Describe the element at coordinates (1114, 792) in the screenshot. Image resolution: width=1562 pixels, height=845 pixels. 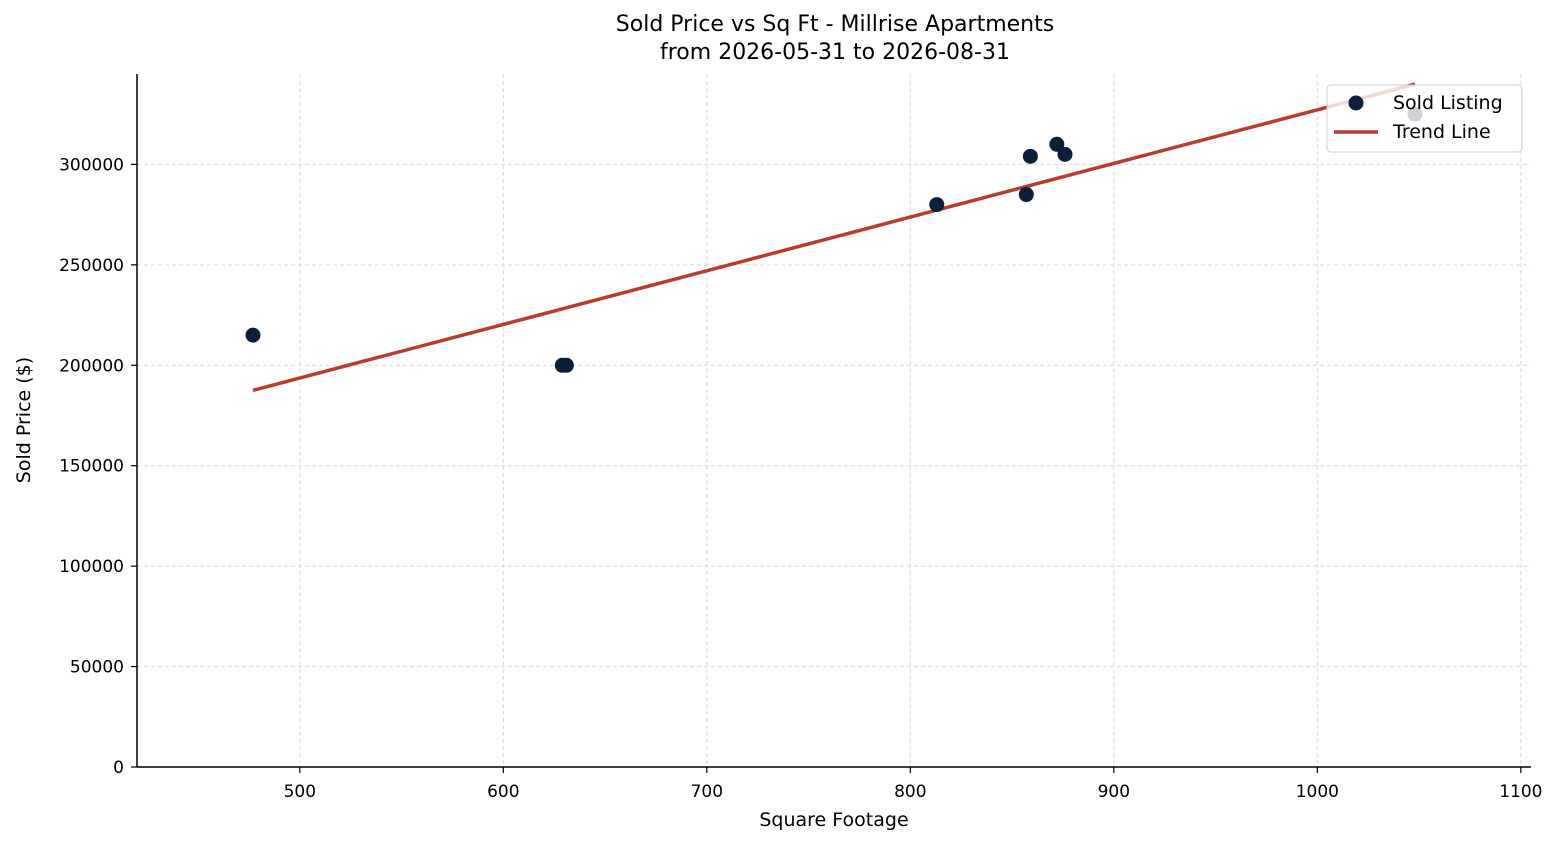
I see `x-tick-label: 900` at that location.